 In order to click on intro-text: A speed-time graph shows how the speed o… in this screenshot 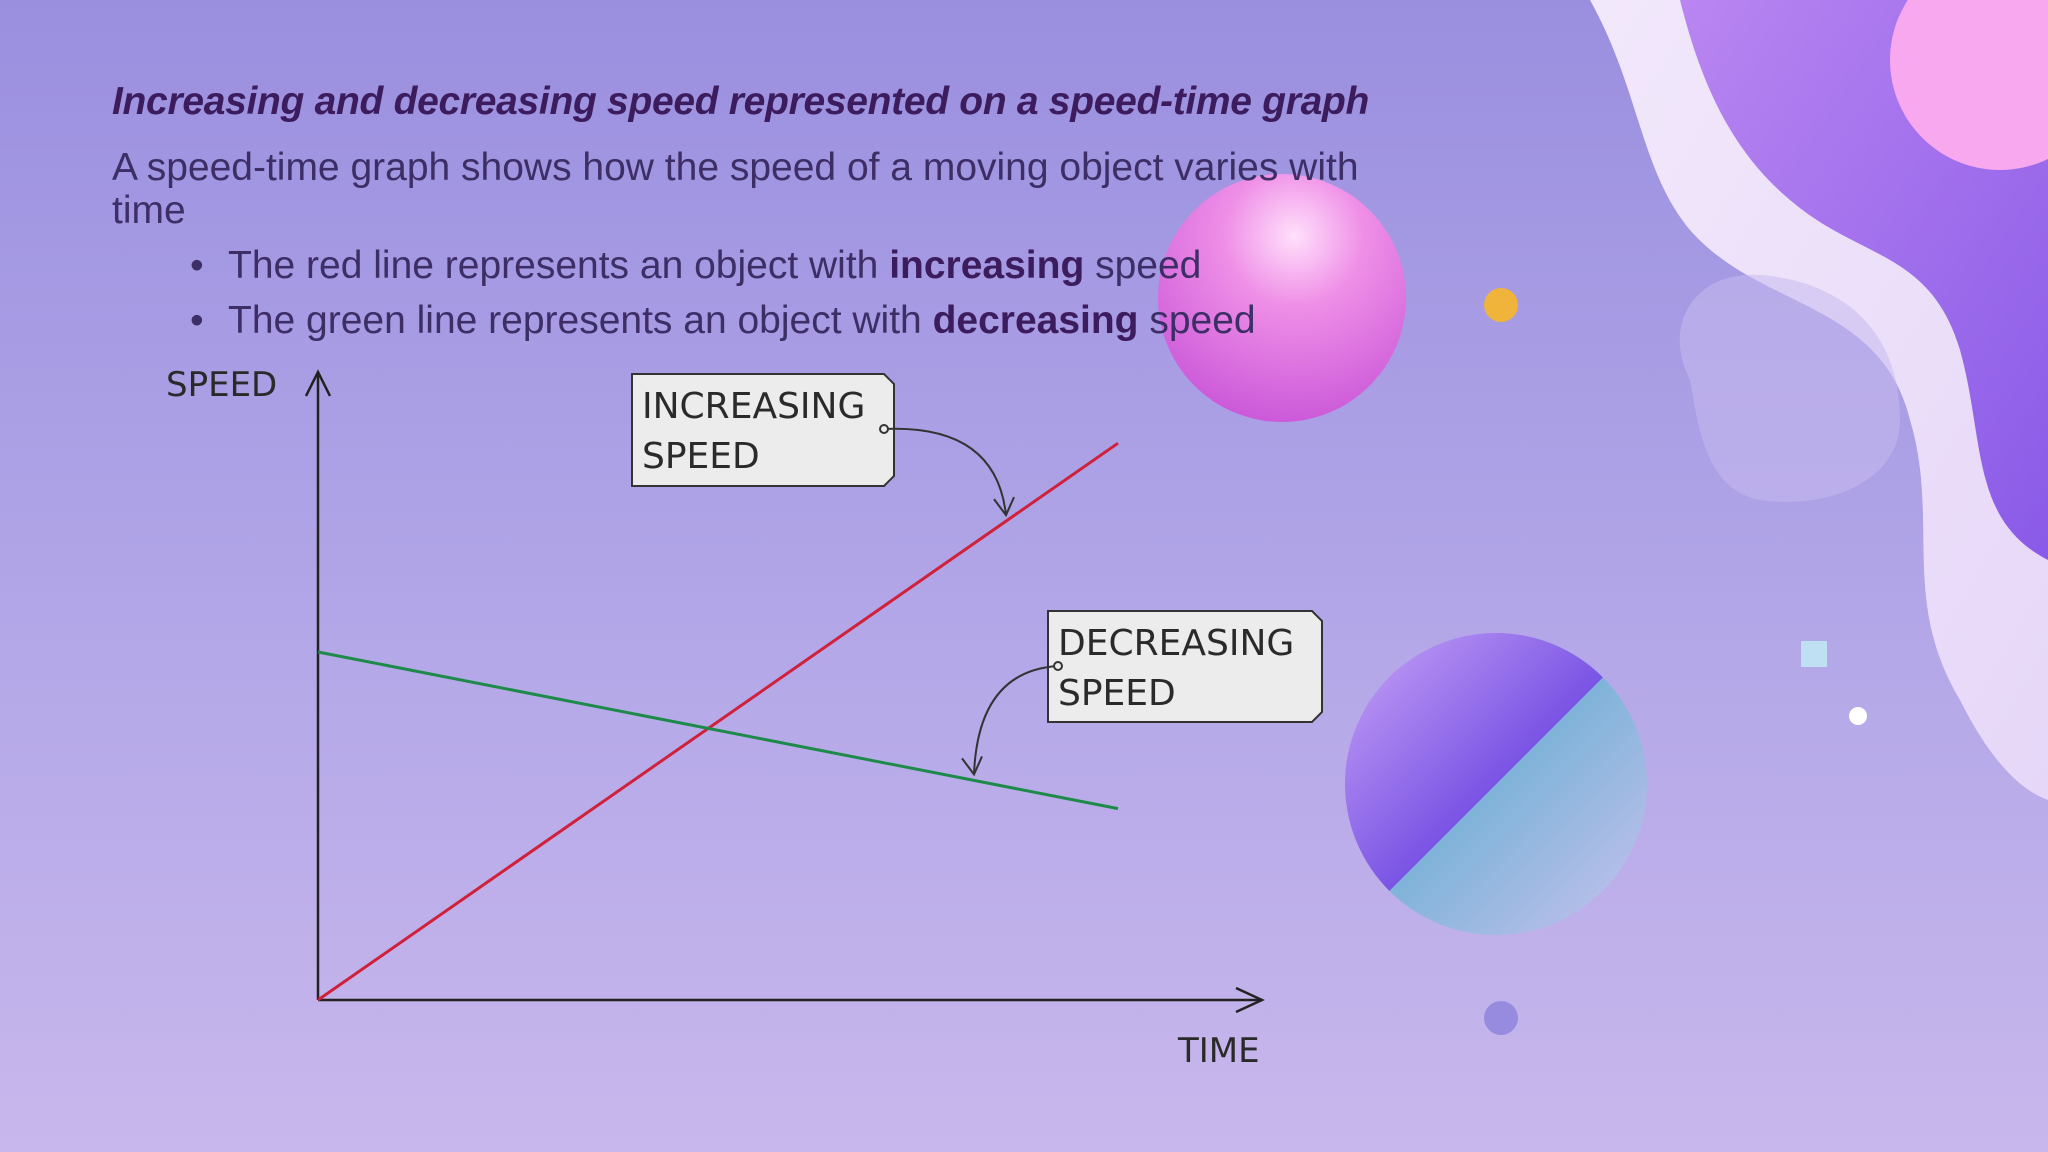, I will do `click(735, 189)`.